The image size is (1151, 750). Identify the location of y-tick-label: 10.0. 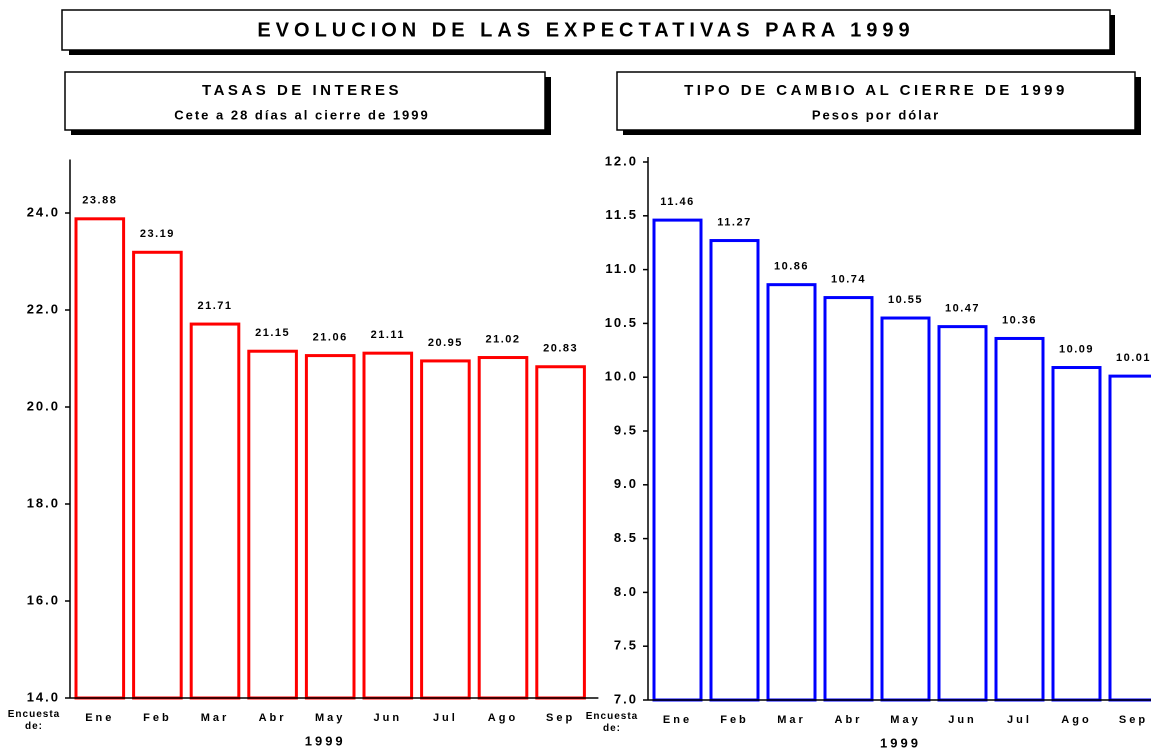
(621, 376).